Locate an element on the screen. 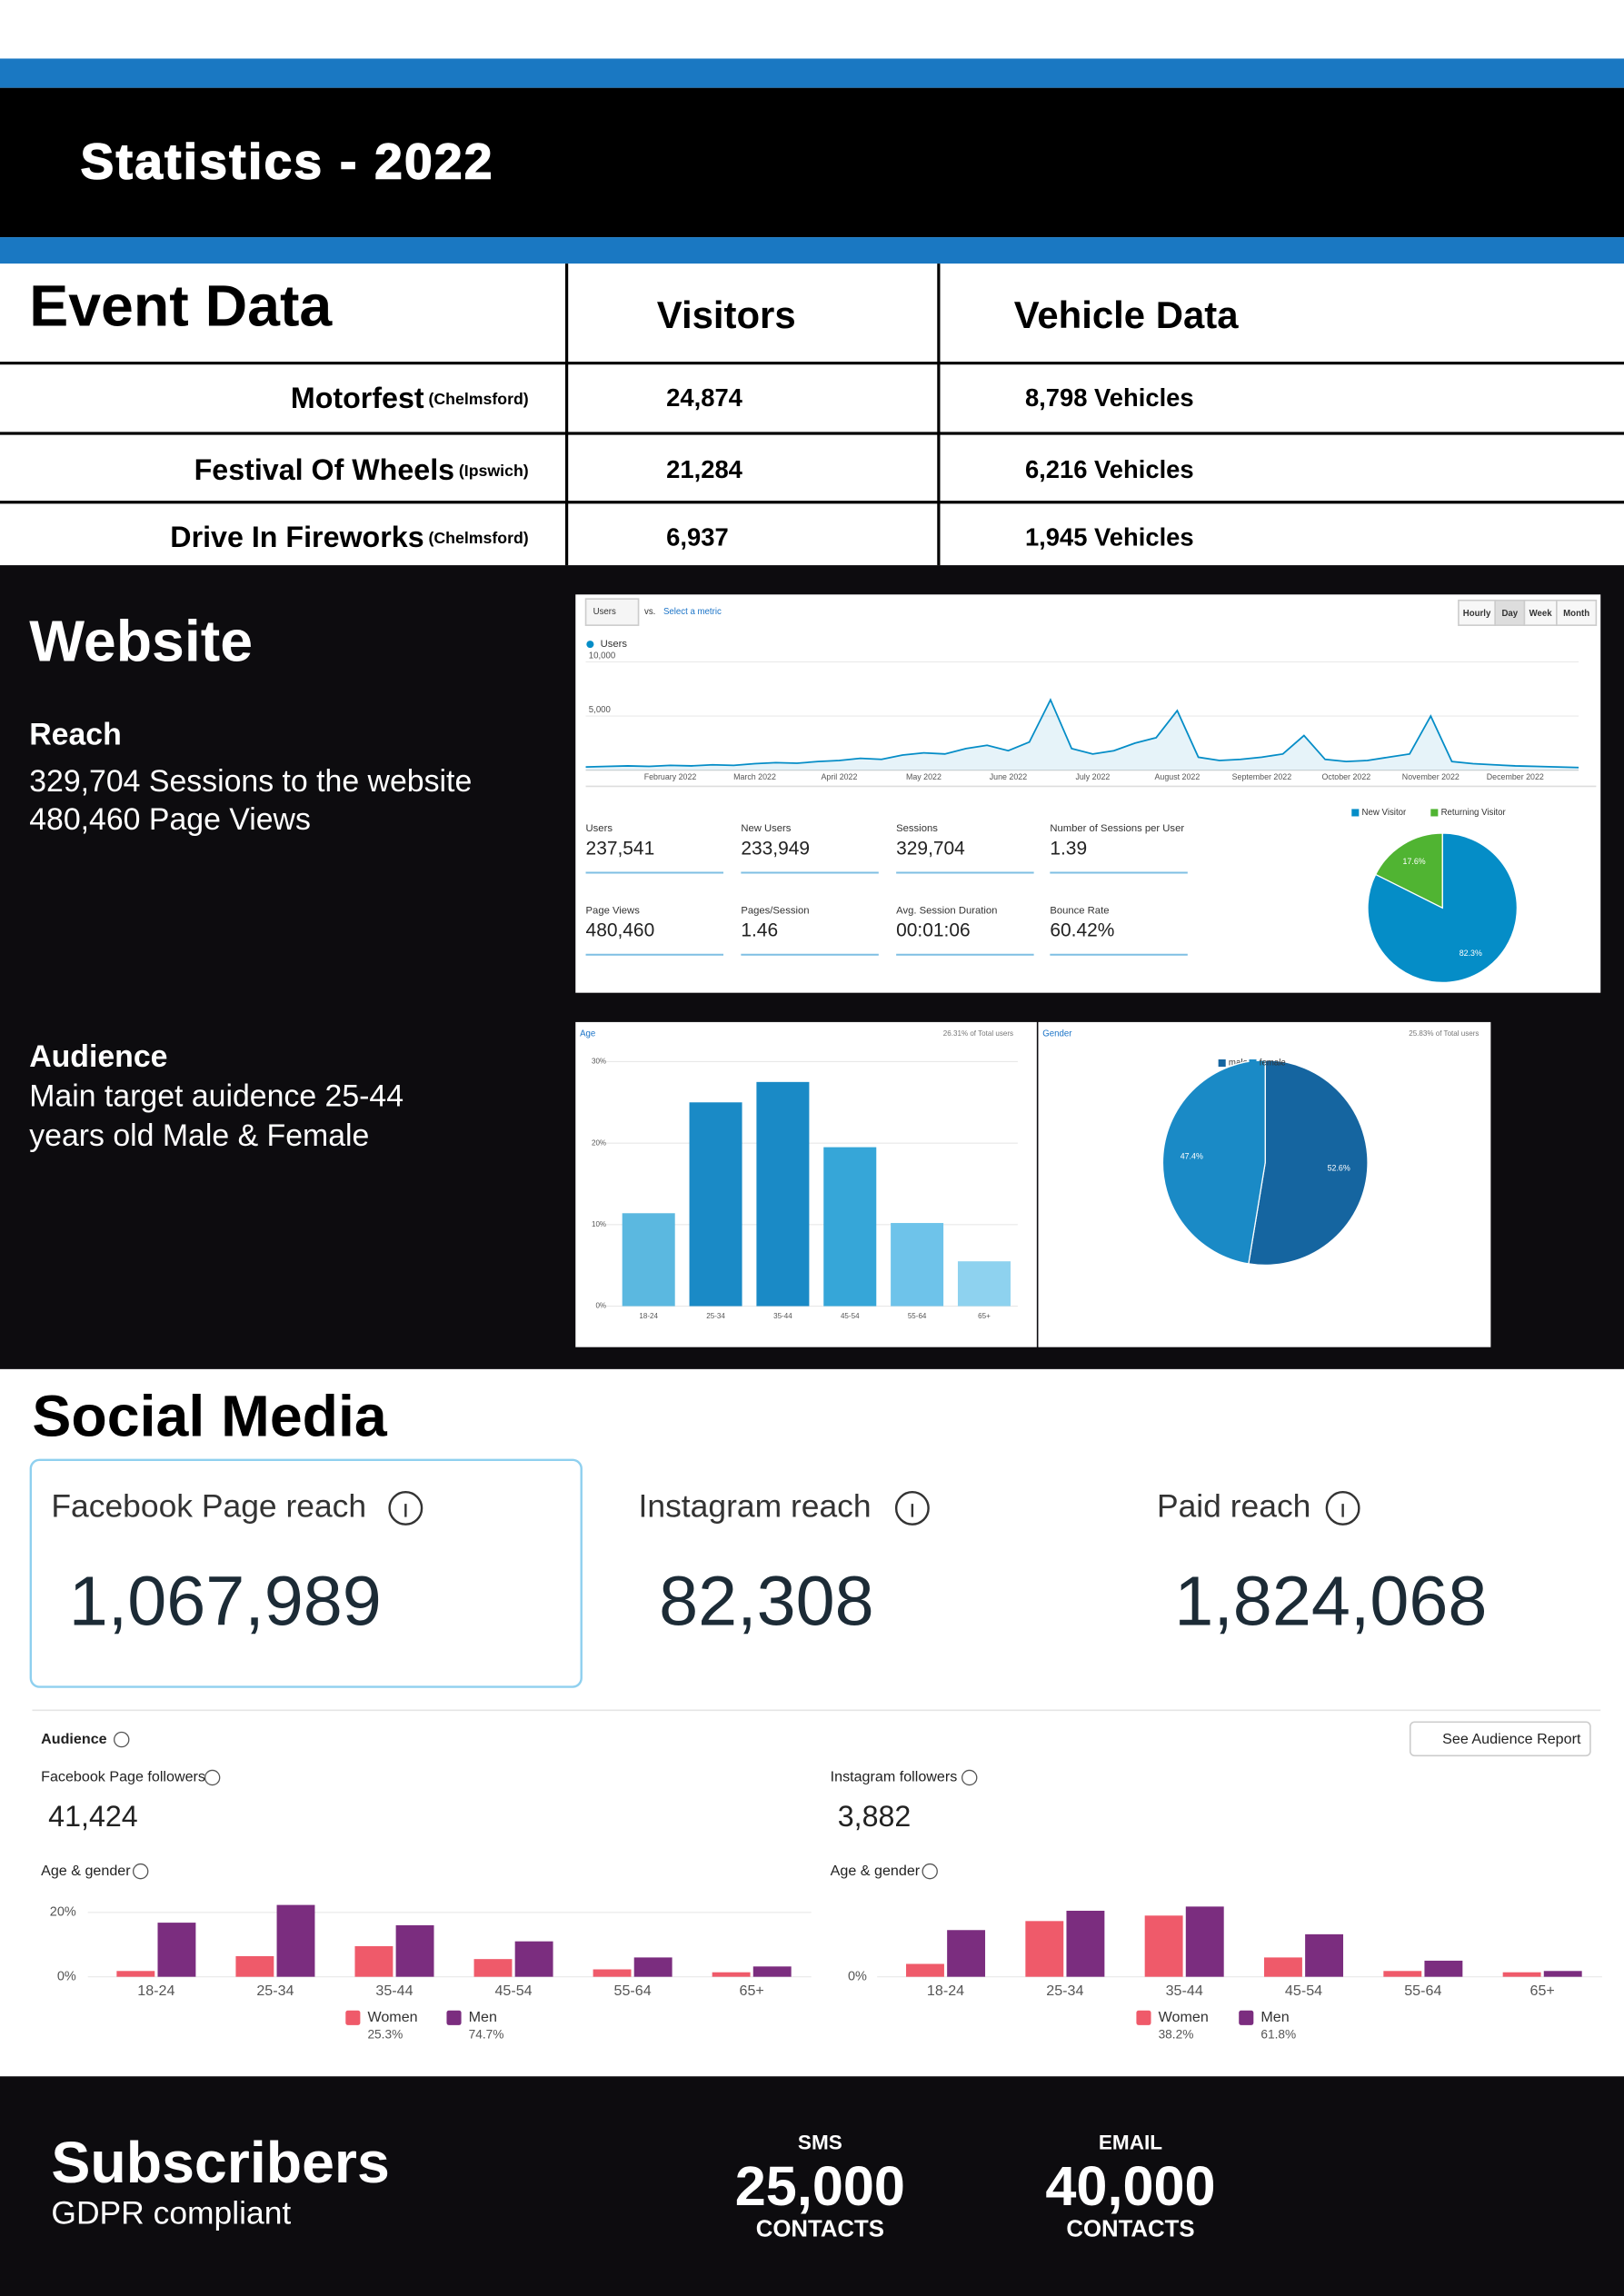 The height and width of the screenshot is (2296, 1624). subscribers-note: GDPR compliant is located at coordinates (171, 2213).